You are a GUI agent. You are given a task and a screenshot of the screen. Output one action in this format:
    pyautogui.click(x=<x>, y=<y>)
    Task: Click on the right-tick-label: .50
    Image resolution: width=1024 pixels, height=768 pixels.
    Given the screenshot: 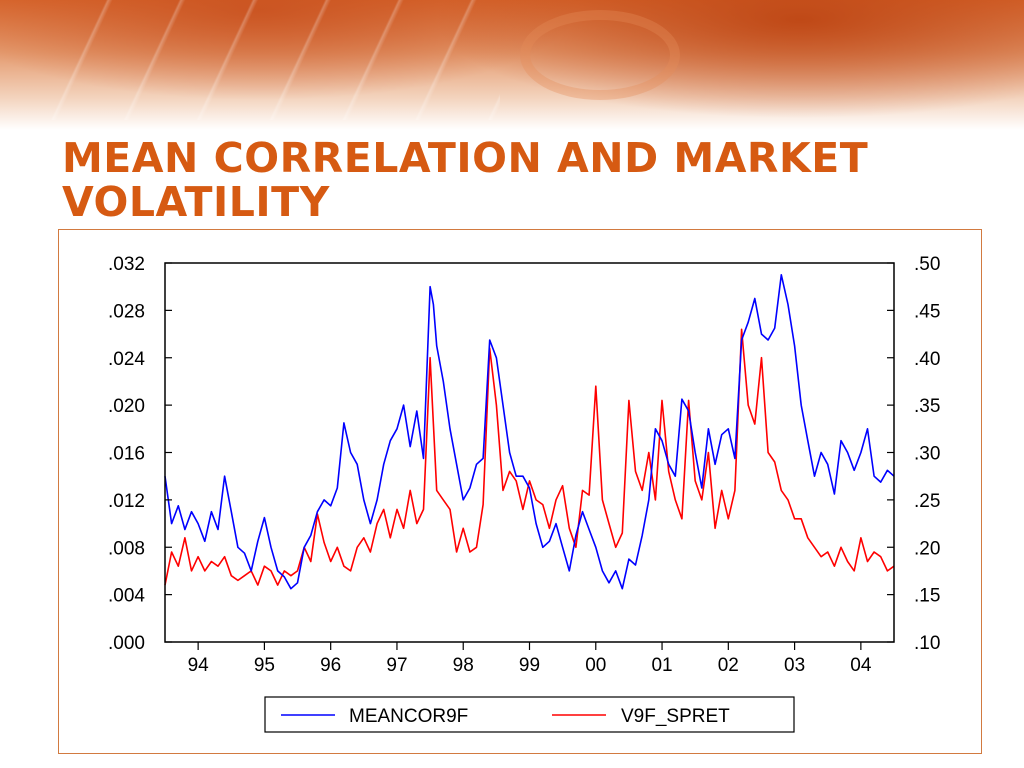 What is the action you would take?
    pyautogui.click(x=927, y=264)
    